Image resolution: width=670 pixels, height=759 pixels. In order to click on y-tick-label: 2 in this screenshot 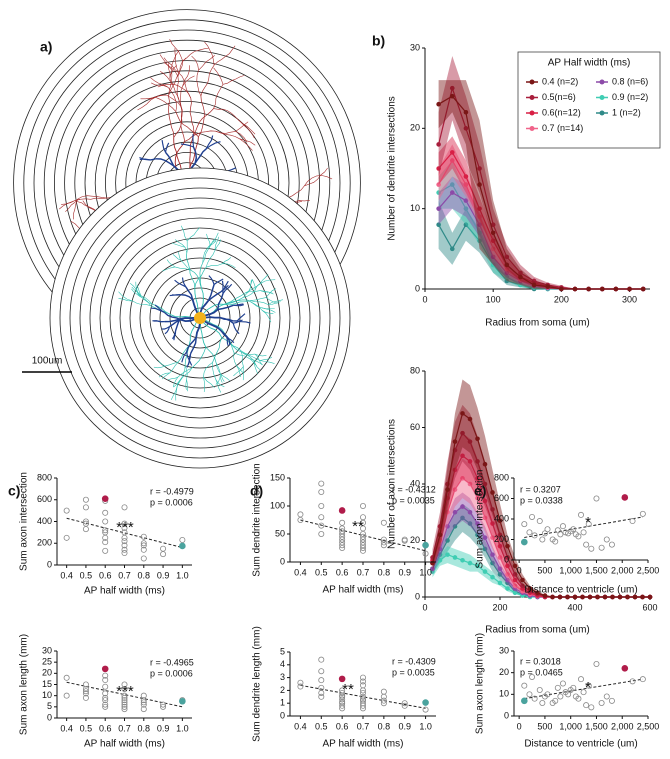, I will do `click(282, 690)`.